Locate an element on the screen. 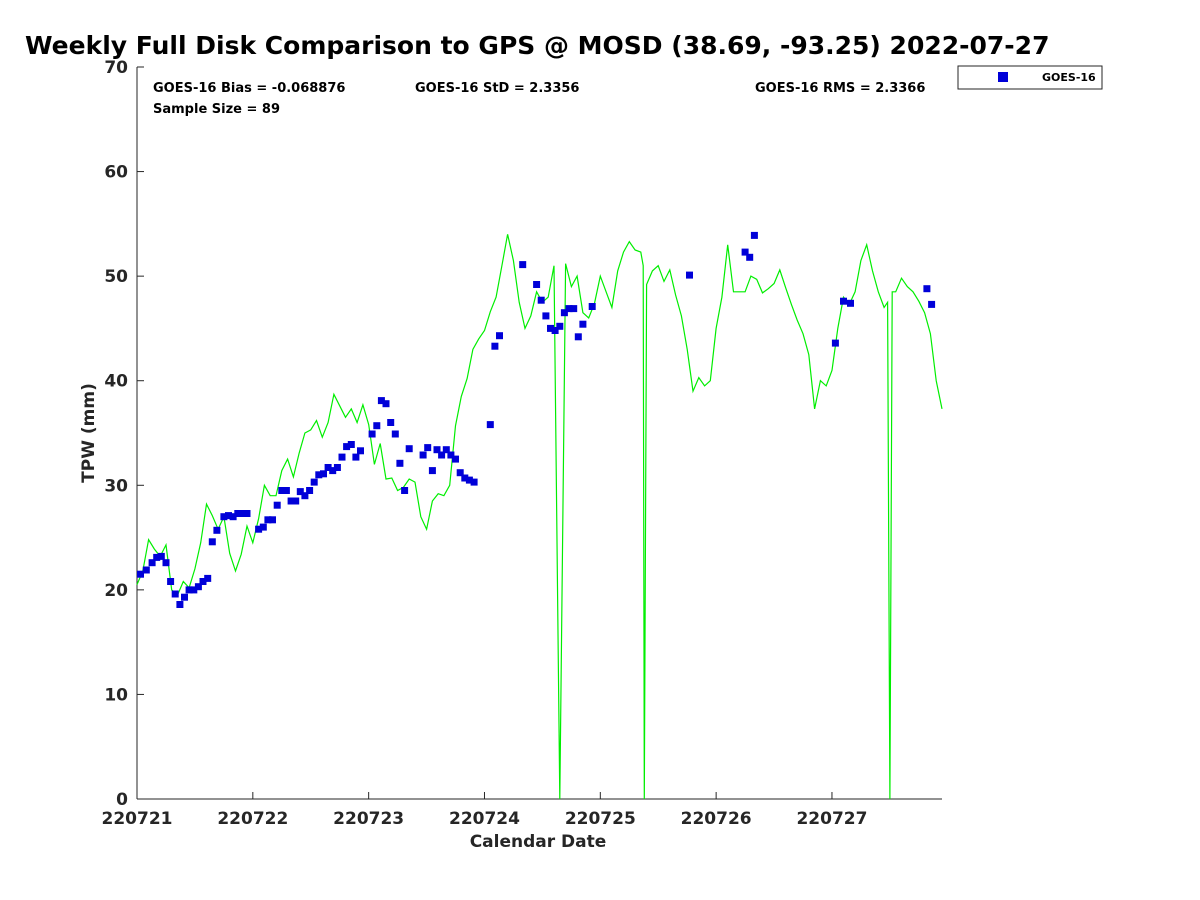 This screenshot has width=1200, height=900. x-tick-label: 220726 is located at coordinates (716, 819).